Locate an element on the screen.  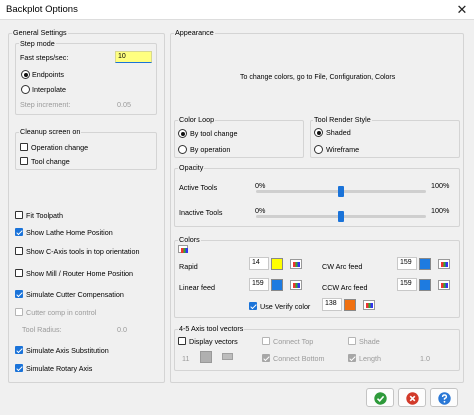
fast-steps-input: 10 is located at coordinates (133, 57).